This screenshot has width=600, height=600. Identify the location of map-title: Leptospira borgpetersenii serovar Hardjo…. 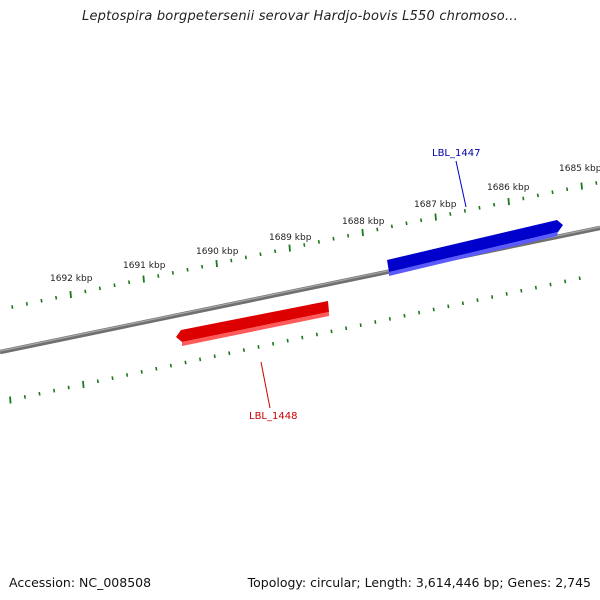
(300, 16).